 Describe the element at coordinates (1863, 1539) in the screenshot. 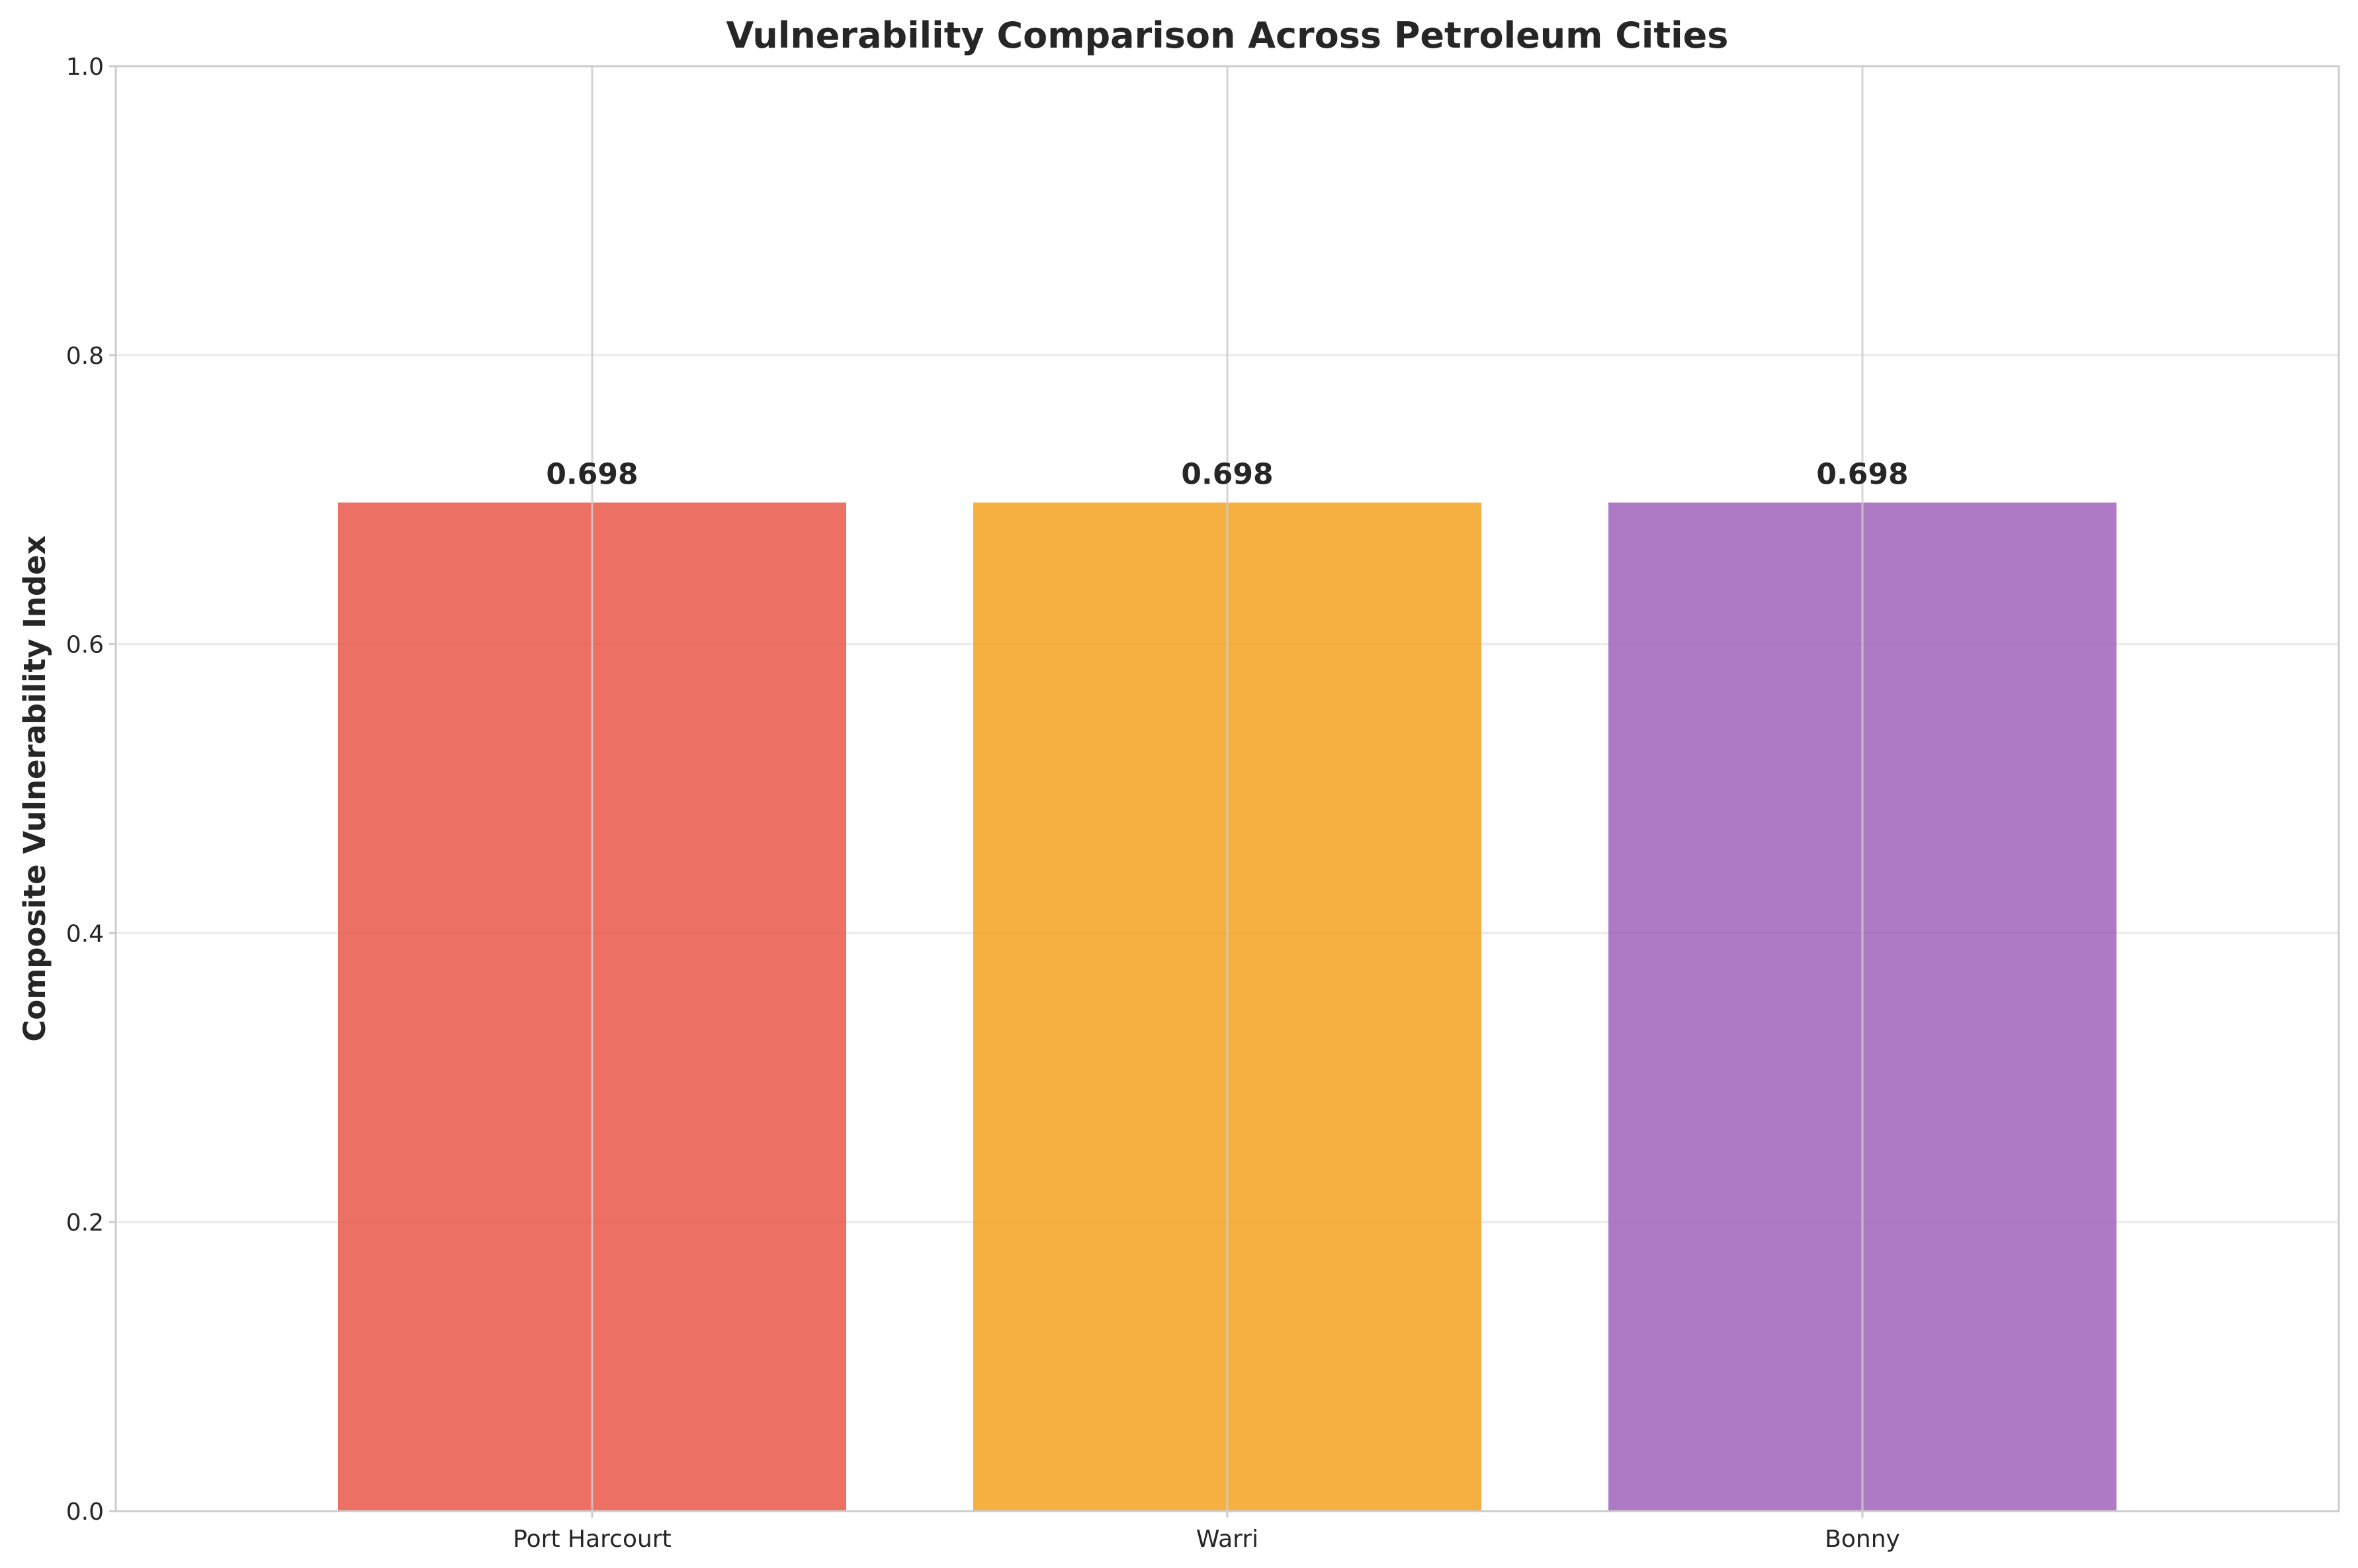

I see `x-tick-label: Bonny` at that location.